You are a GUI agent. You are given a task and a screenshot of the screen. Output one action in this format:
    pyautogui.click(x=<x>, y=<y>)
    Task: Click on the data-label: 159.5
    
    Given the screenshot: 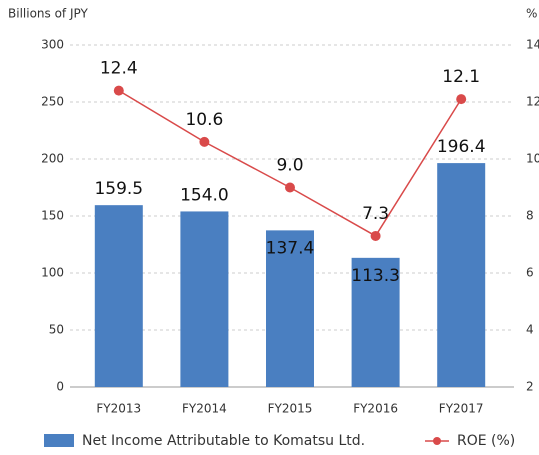 What is the action you would take?
    pyautogui.click(x=118, y=189)
    